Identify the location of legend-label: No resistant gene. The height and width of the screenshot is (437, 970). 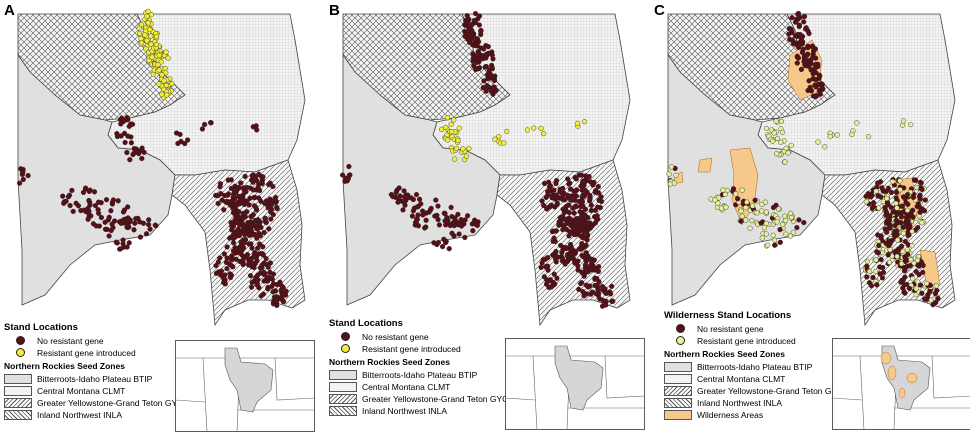
(70, 340).